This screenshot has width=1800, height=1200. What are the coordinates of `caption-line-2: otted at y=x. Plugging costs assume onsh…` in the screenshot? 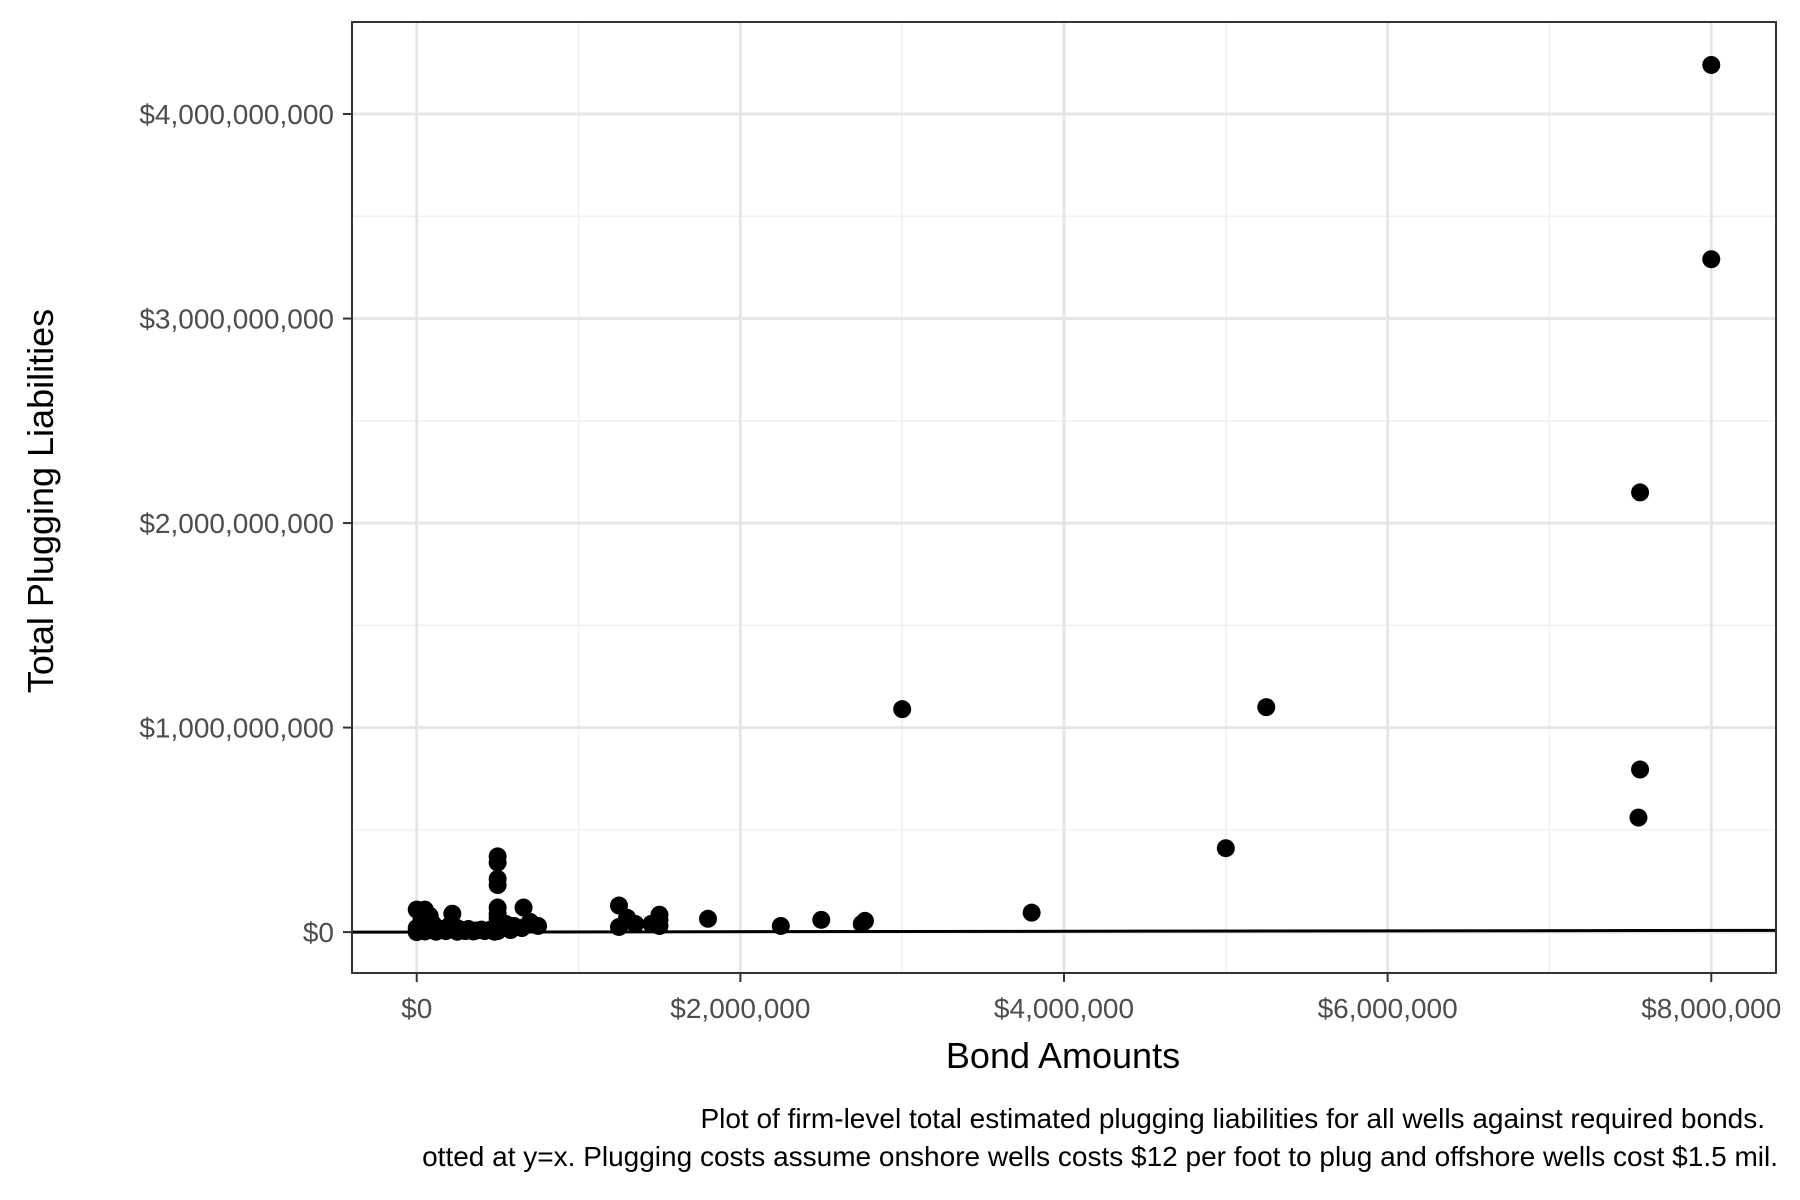 It's located at (1100, 1156).